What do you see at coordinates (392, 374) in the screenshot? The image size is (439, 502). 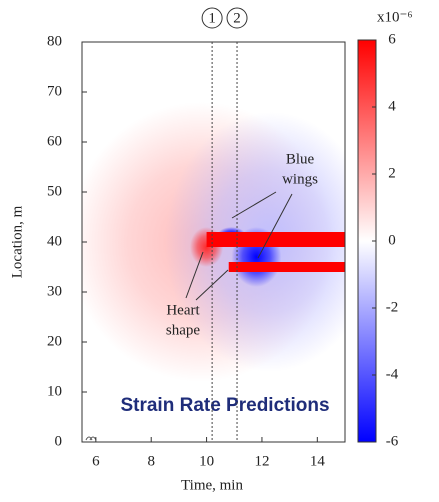 I see `colorbar-tick-label: -4` at bounding box center [392, 374].